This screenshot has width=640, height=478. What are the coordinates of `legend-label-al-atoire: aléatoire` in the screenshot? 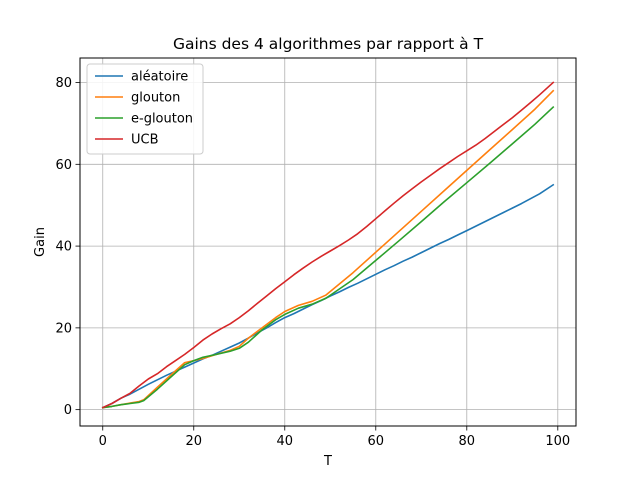 It's located at (159, 77).